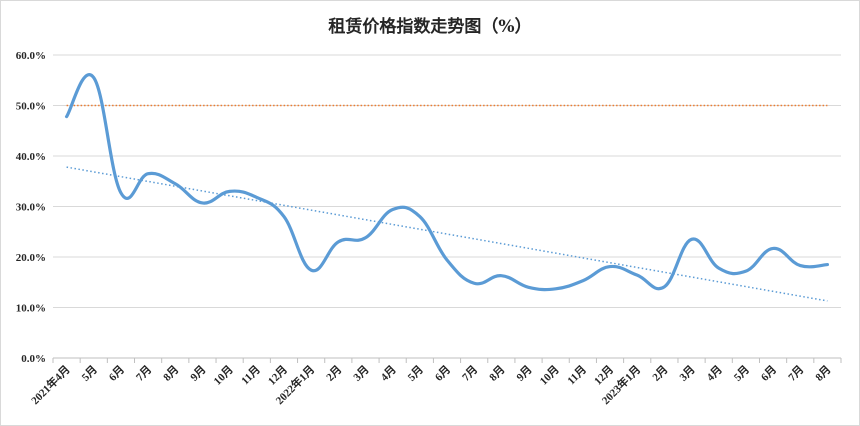 Image resolution: width=860 pixels, height=426 pixels. What do you see at coordinates (430, 27) in the screenshot?
I see `chart-title: 租赁价格指数走势图（%）` at bounding box center [430, 27].